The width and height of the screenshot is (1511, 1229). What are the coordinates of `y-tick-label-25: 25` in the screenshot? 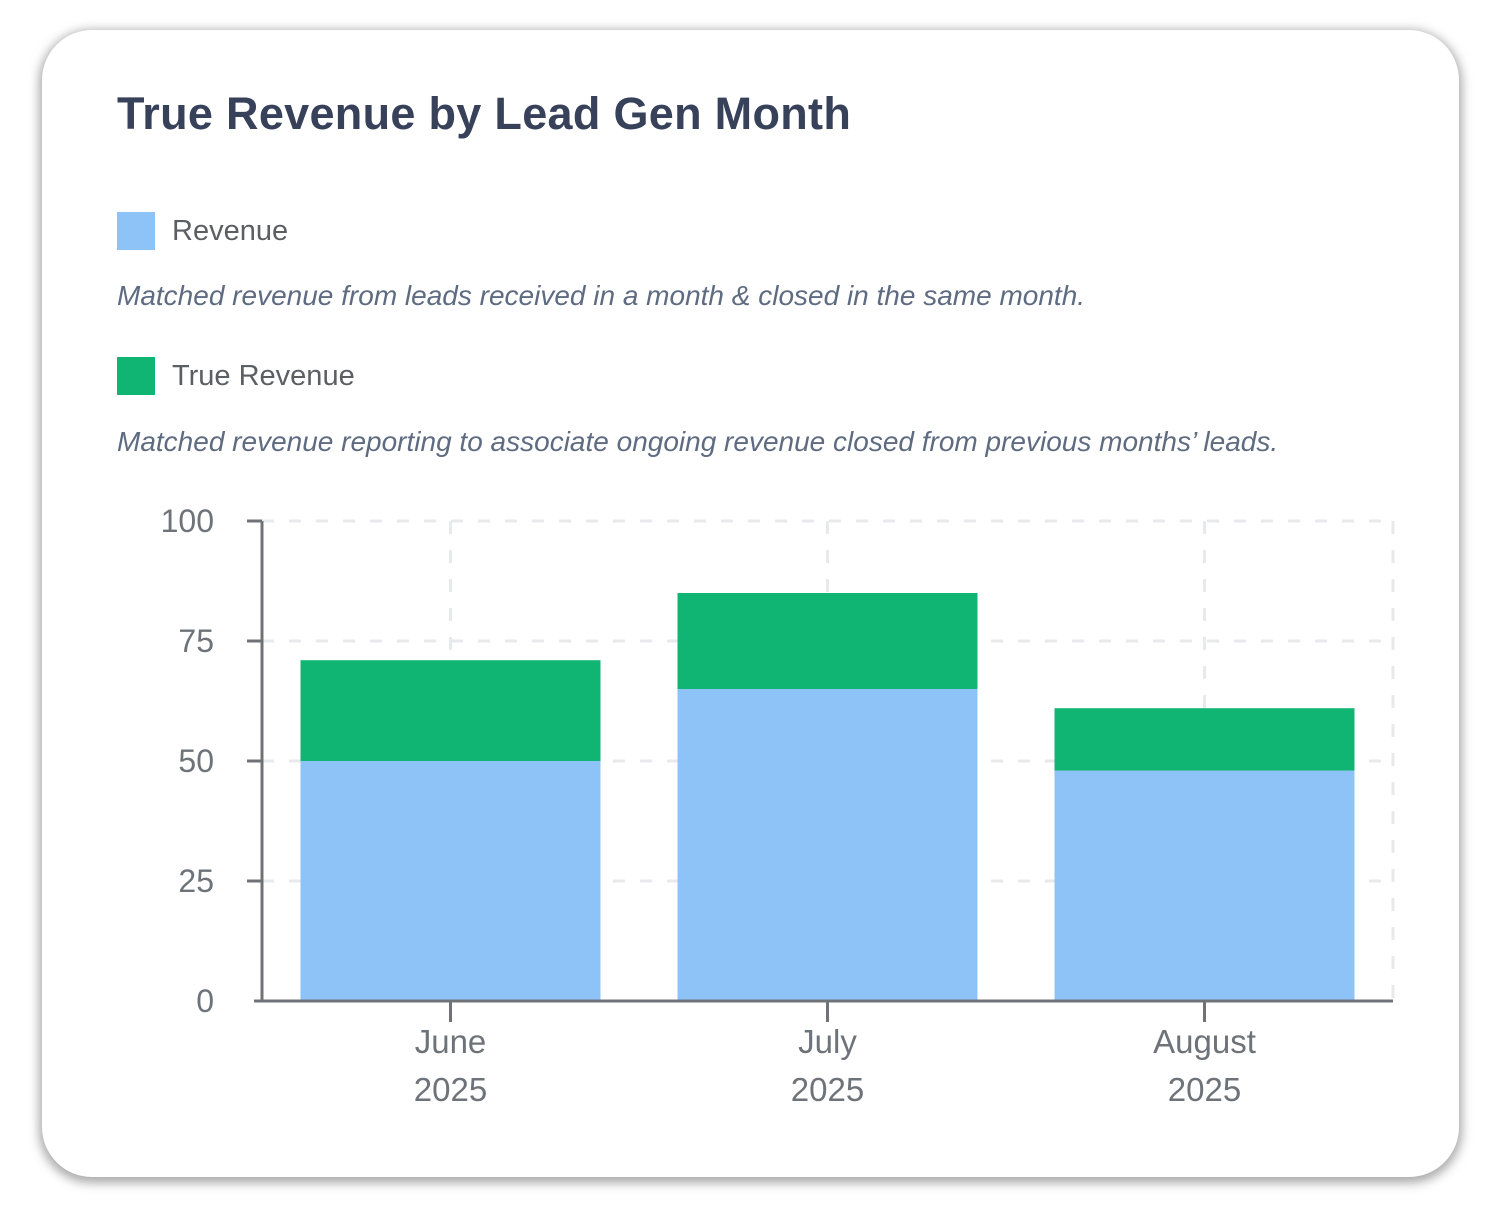 It's located at (196, 881).